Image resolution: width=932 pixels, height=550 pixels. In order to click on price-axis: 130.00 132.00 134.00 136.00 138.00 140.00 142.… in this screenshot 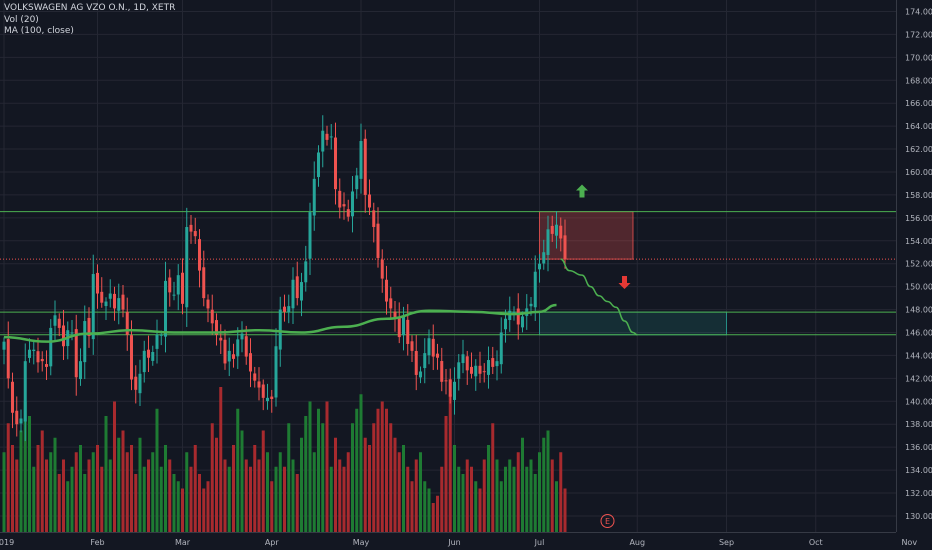, I will do `click(914, 275)`.